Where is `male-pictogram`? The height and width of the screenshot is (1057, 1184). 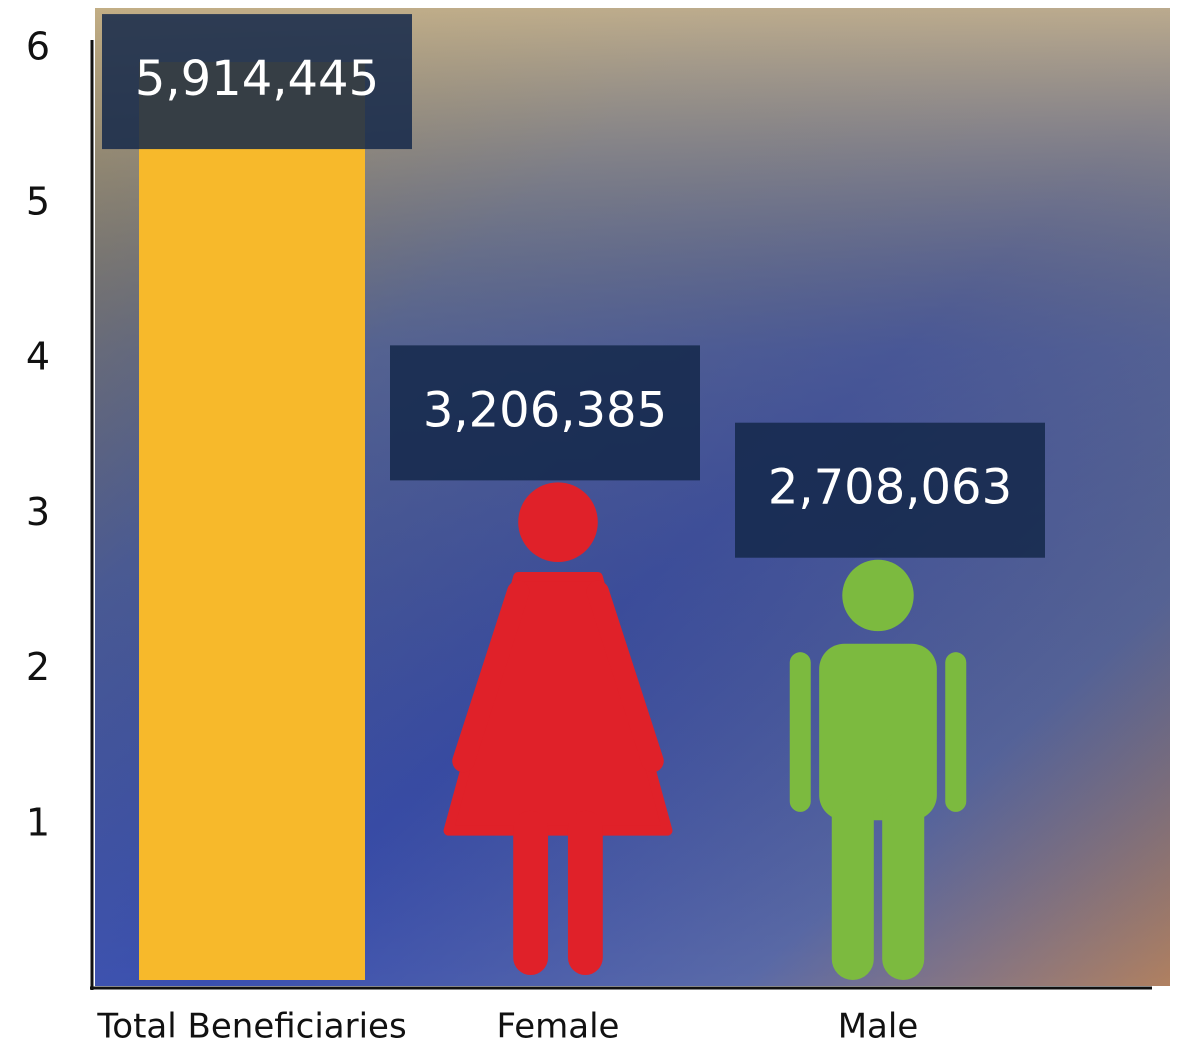 male-pictogram is located at coordinates (878, 769).